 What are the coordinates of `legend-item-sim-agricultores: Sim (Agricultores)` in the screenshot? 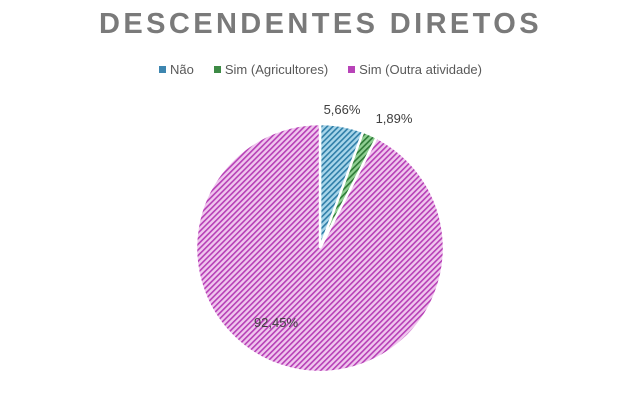 It's located at (271, 69).